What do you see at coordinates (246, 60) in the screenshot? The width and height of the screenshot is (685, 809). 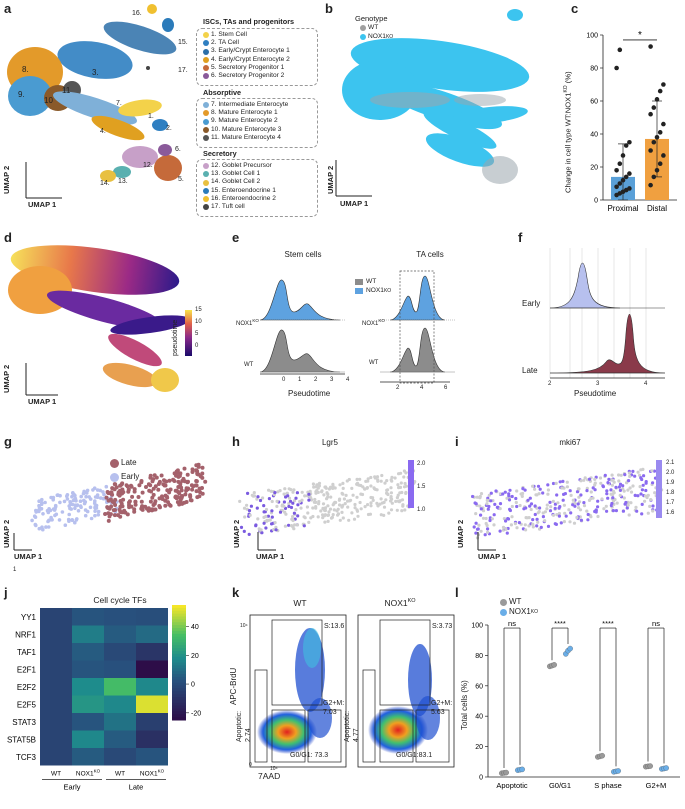 I see `legend-item: 4. Early/Crypt Enterocyte 2` at bounding box center [246, 60].